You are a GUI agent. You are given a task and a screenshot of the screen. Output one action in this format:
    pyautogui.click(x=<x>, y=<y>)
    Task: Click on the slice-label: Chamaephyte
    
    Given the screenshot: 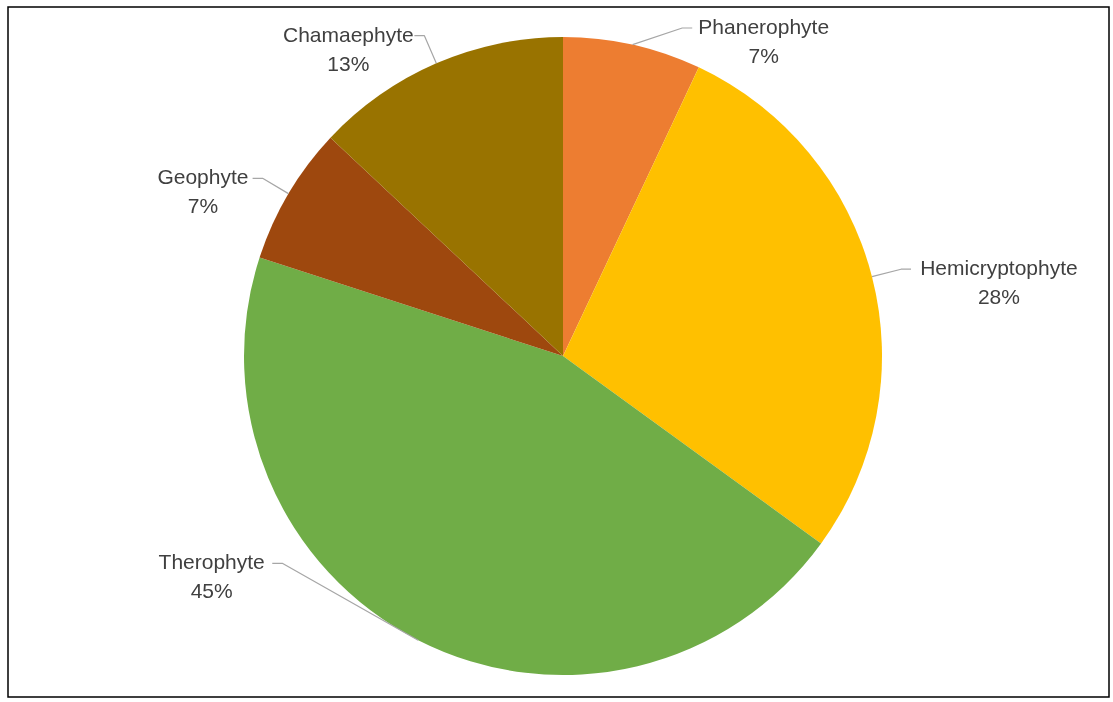 What is the action you would take?
    pyautogui.click(x=348, y=34)
    